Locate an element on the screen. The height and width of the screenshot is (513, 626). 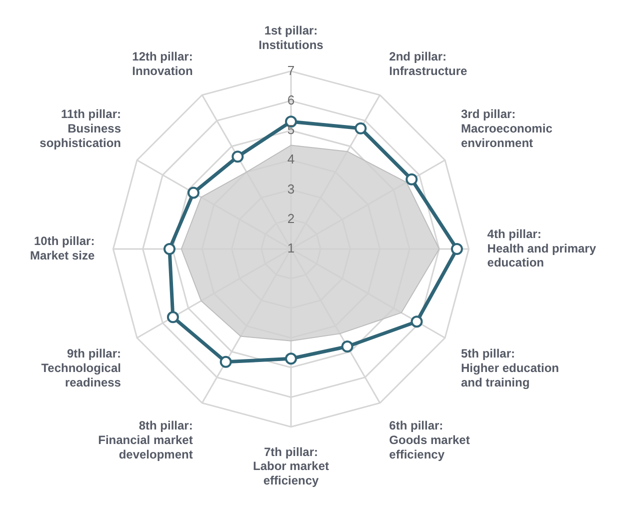
spoke-label: 3rd pillar: Macroeconomic environment is located at coordinates (507, 128).